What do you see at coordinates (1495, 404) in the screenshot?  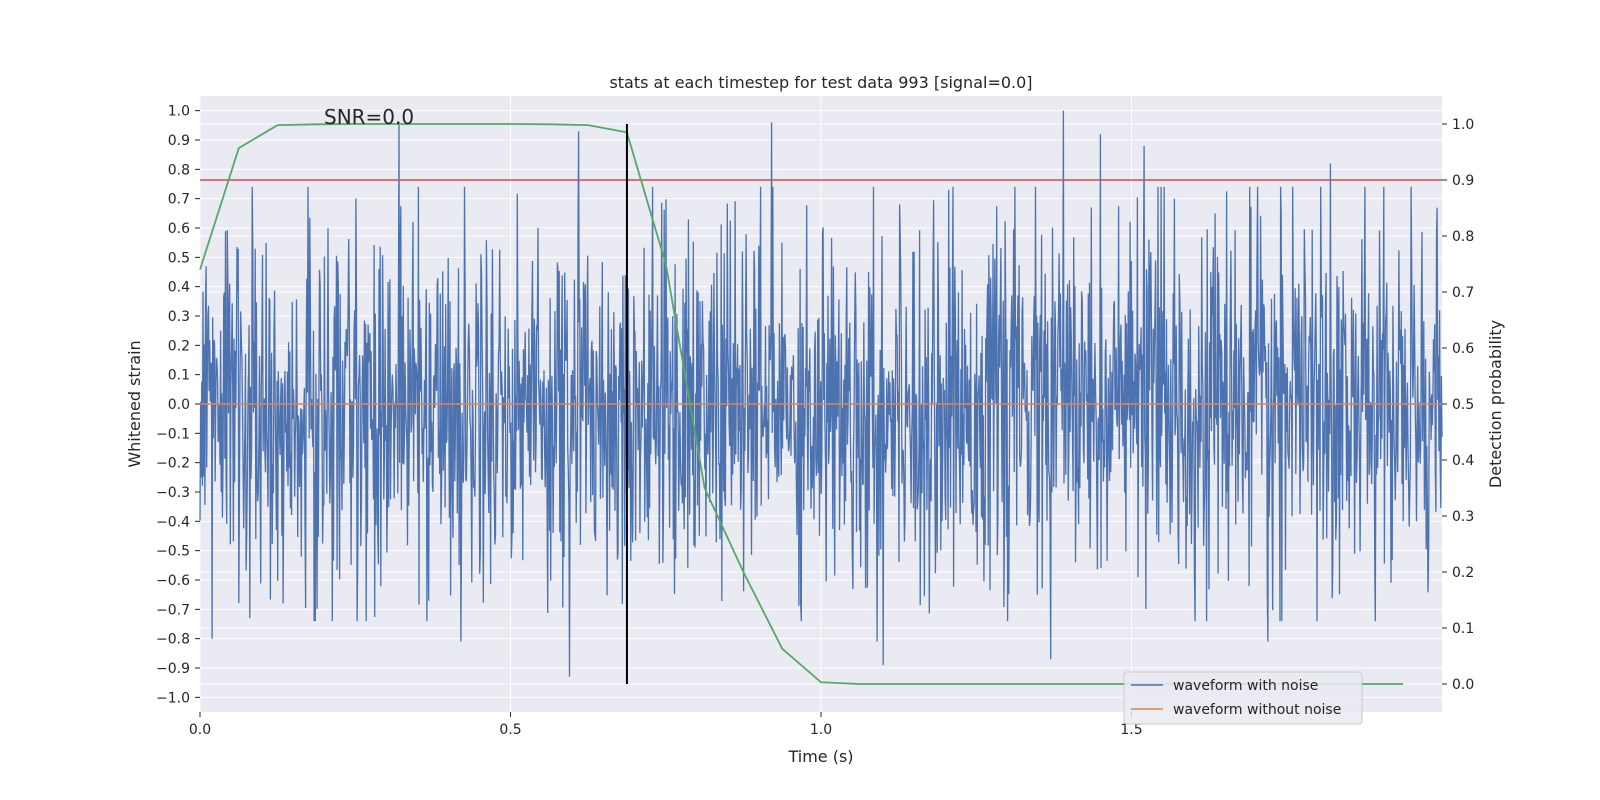 I see `y2-axis-label: Detection probability` at bounding box center [1495, 404].